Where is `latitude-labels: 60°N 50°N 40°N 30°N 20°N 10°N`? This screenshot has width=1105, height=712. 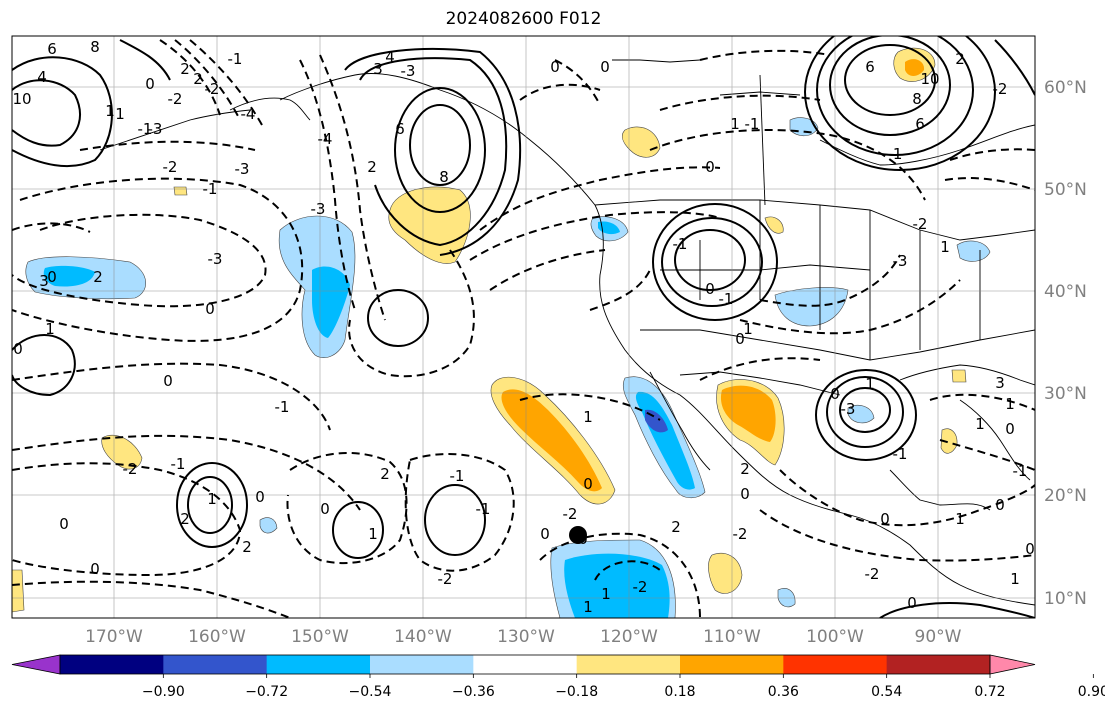 latitude-labels: 60°N 50°N 40°N 30°N 20°N 10°N is located at coordinates (1065, 343).